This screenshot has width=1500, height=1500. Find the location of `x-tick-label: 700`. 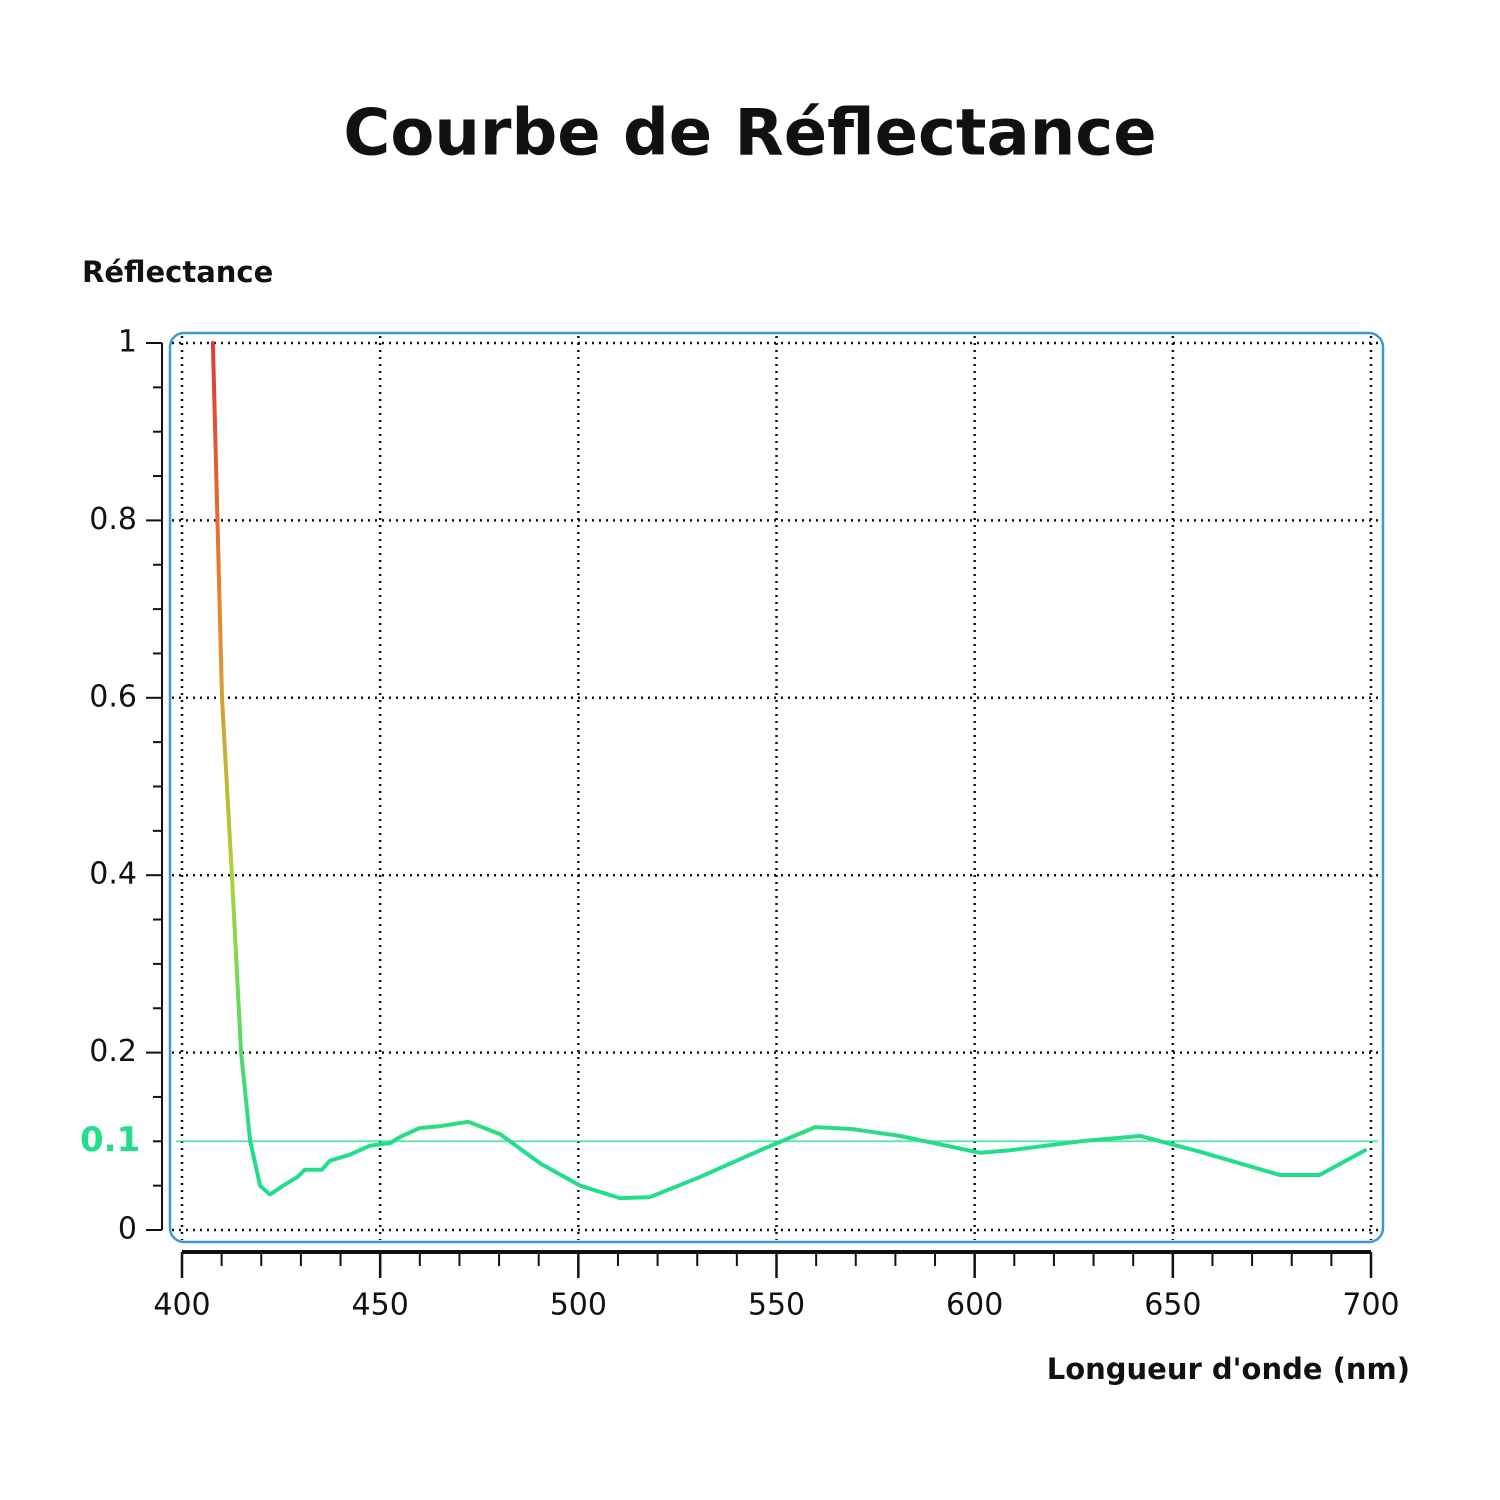

x-tick-label: 700 is located at coordinates (1370, 1305).